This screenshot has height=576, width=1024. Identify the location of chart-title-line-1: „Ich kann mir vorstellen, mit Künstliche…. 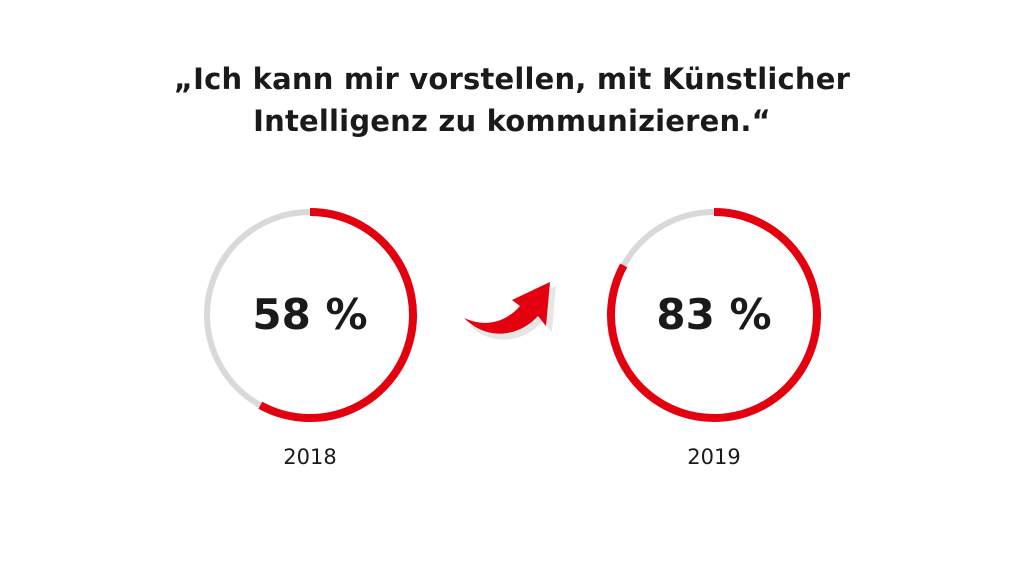
(512, 79).